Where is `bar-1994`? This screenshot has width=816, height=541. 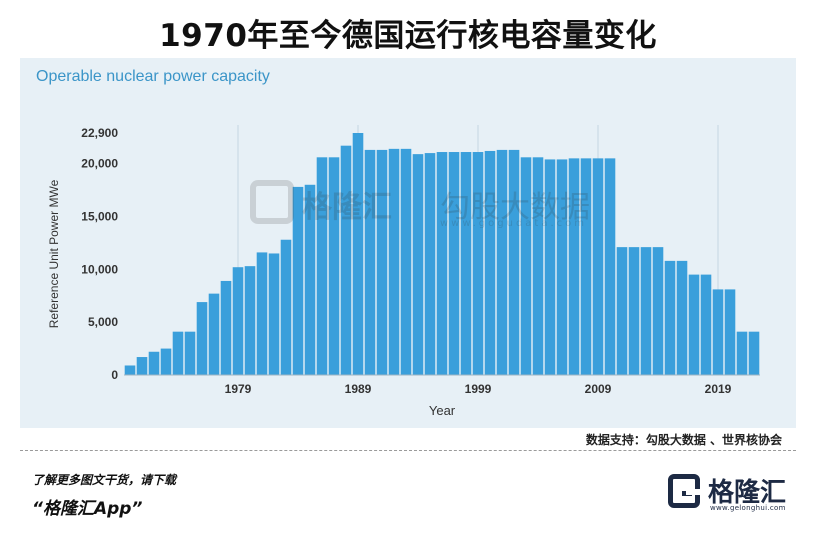
bar-1994 is located at coordinates (418, 264).